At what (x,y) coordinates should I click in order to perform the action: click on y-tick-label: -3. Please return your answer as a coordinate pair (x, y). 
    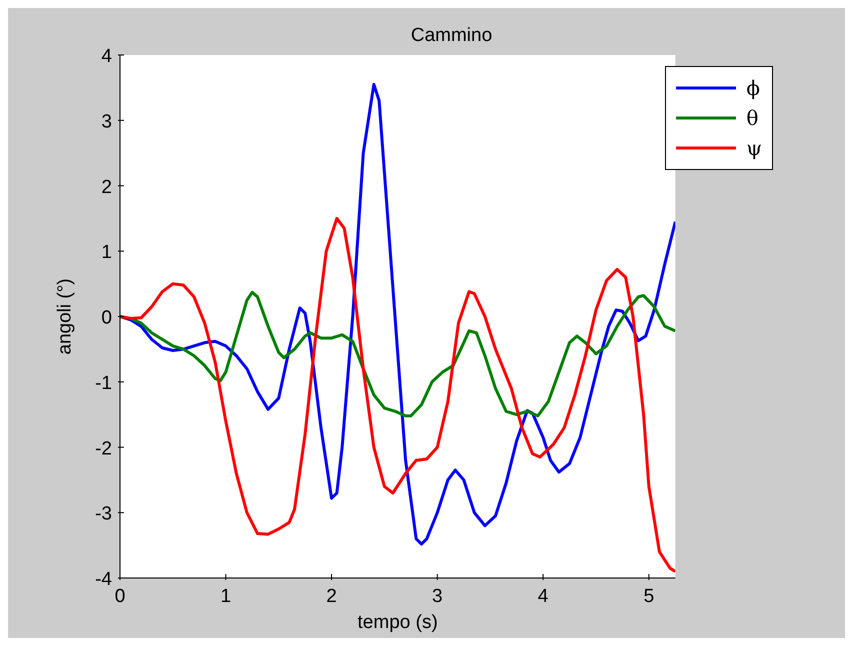
    Looking at the image, I should click on (103, 514).